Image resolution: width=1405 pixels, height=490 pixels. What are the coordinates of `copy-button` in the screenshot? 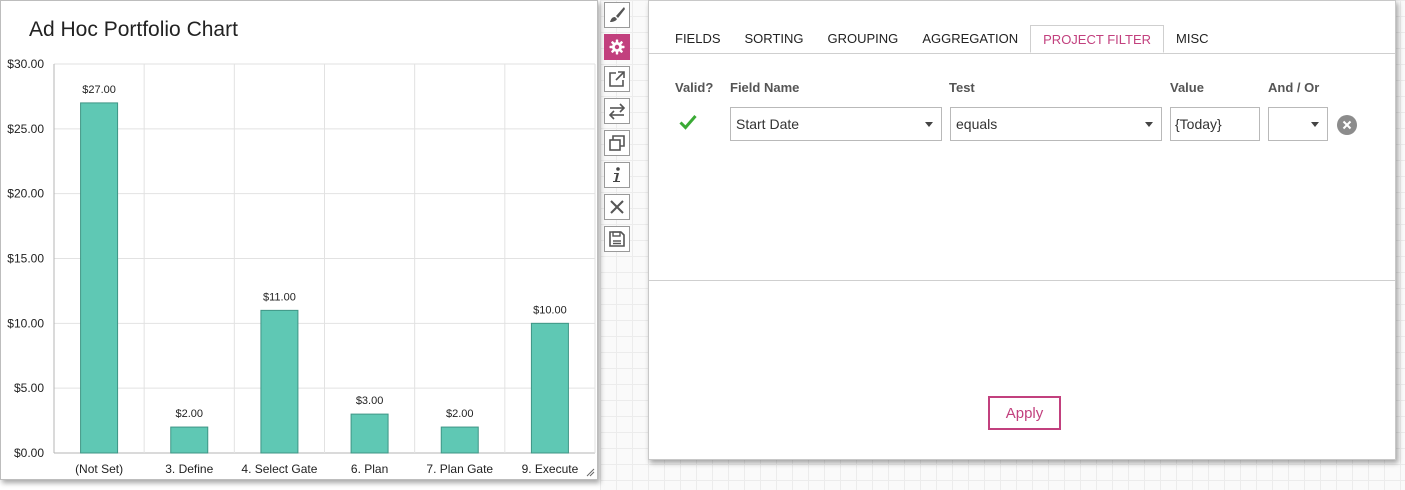 It's located at (617, 143).